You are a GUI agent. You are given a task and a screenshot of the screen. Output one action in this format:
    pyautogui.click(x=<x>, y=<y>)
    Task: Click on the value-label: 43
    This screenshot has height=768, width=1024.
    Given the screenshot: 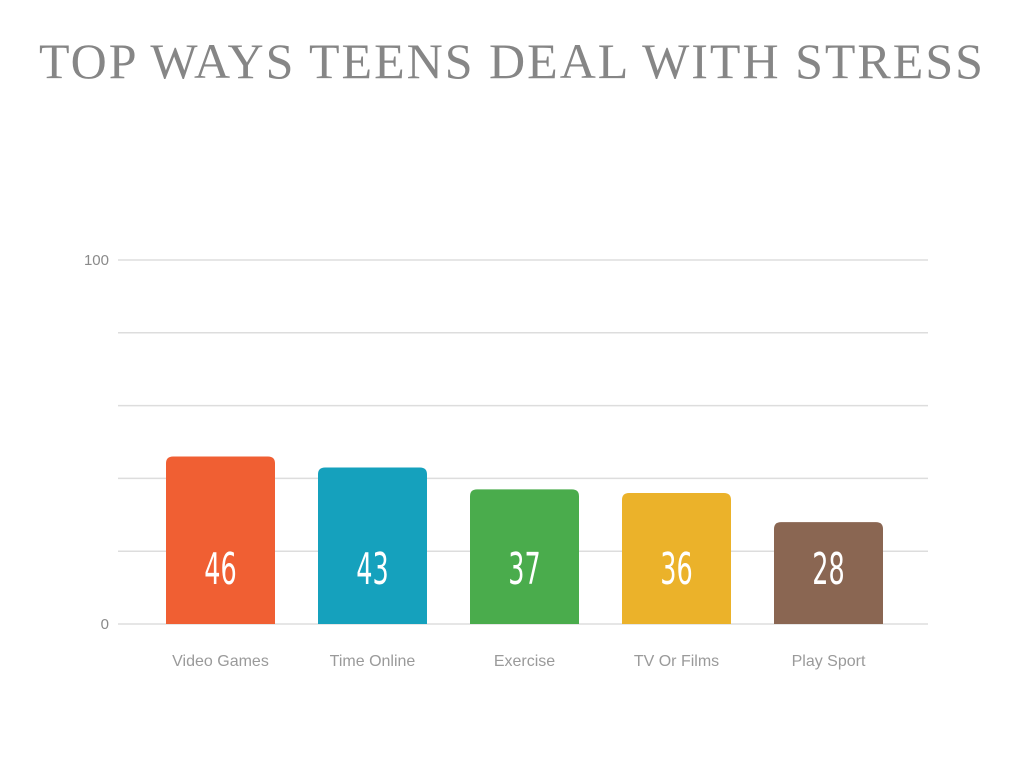 What is the action you would take?
    pyautogui.click(x=372, y=570)
    